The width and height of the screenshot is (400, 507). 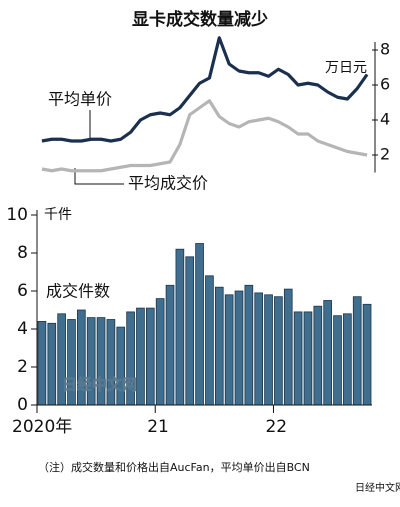 I want to click on x-tick-label: 21, so click(x=158, y=427).